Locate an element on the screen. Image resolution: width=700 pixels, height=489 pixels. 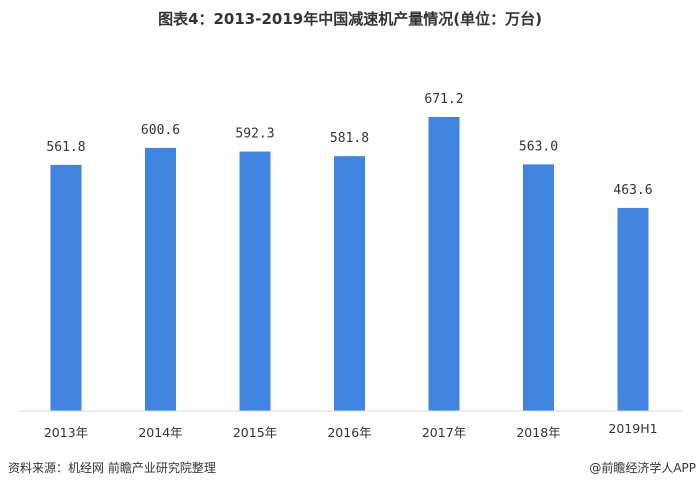
source-note: 资料来源：机经网 前瞻产业研究院整理 is located at coordinates (112, 468).